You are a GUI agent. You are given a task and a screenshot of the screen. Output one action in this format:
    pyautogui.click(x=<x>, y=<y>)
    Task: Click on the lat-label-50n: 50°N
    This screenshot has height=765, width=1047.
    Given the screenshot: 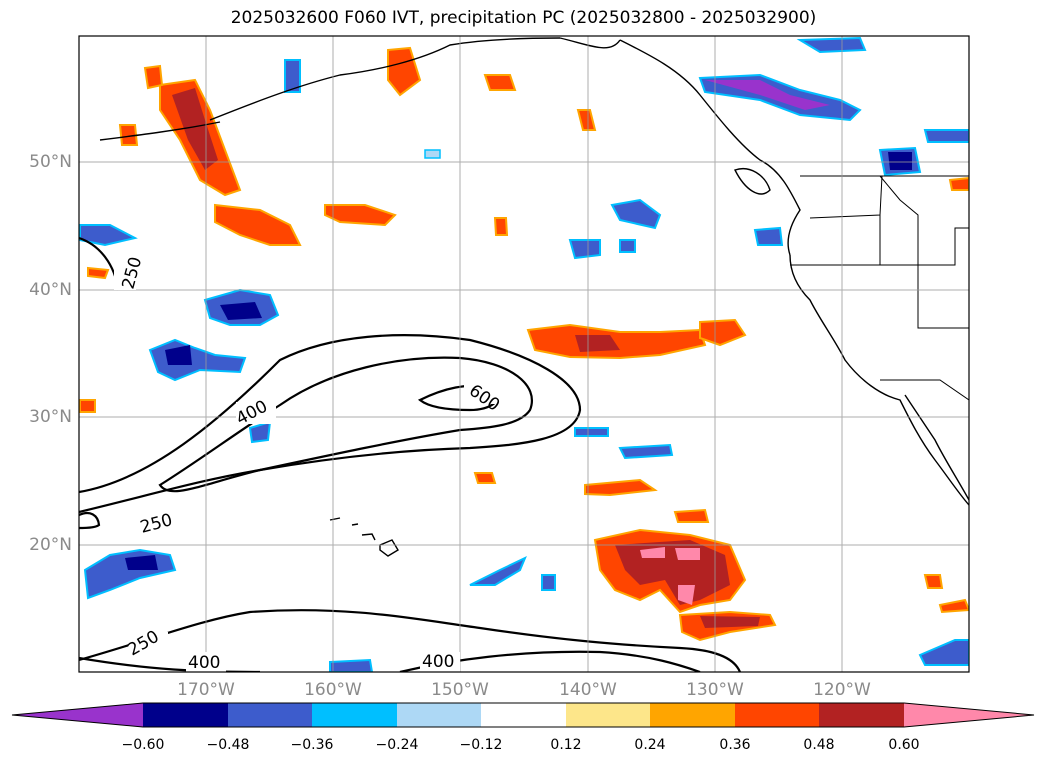 What is the action you would take?
    pyautogui.click(x=50, y=162)
    